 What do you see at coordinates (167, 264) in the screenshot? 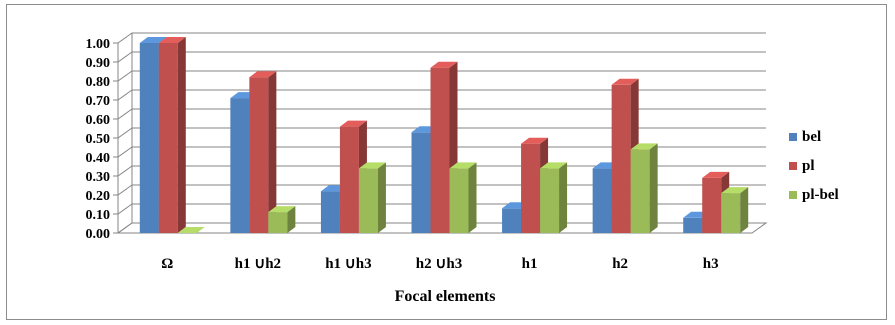
I see `x-tick-label: Ω` at bounding box center [167, 264].